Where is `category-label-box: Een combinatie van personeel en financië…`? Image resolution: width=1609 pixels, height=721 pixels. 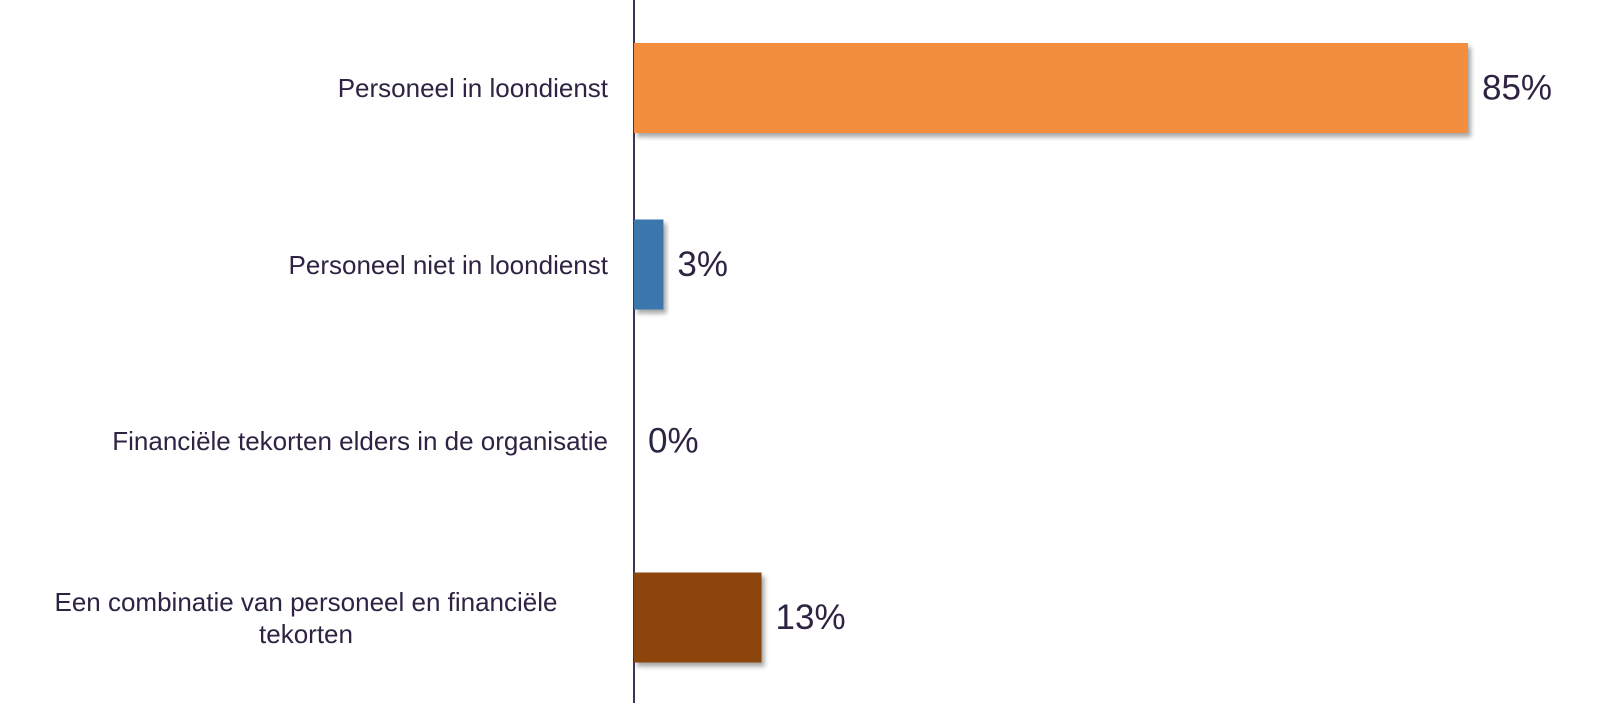
category-label-box: Een combinatie van personeel en financië… is located at coordinates (304, 618).